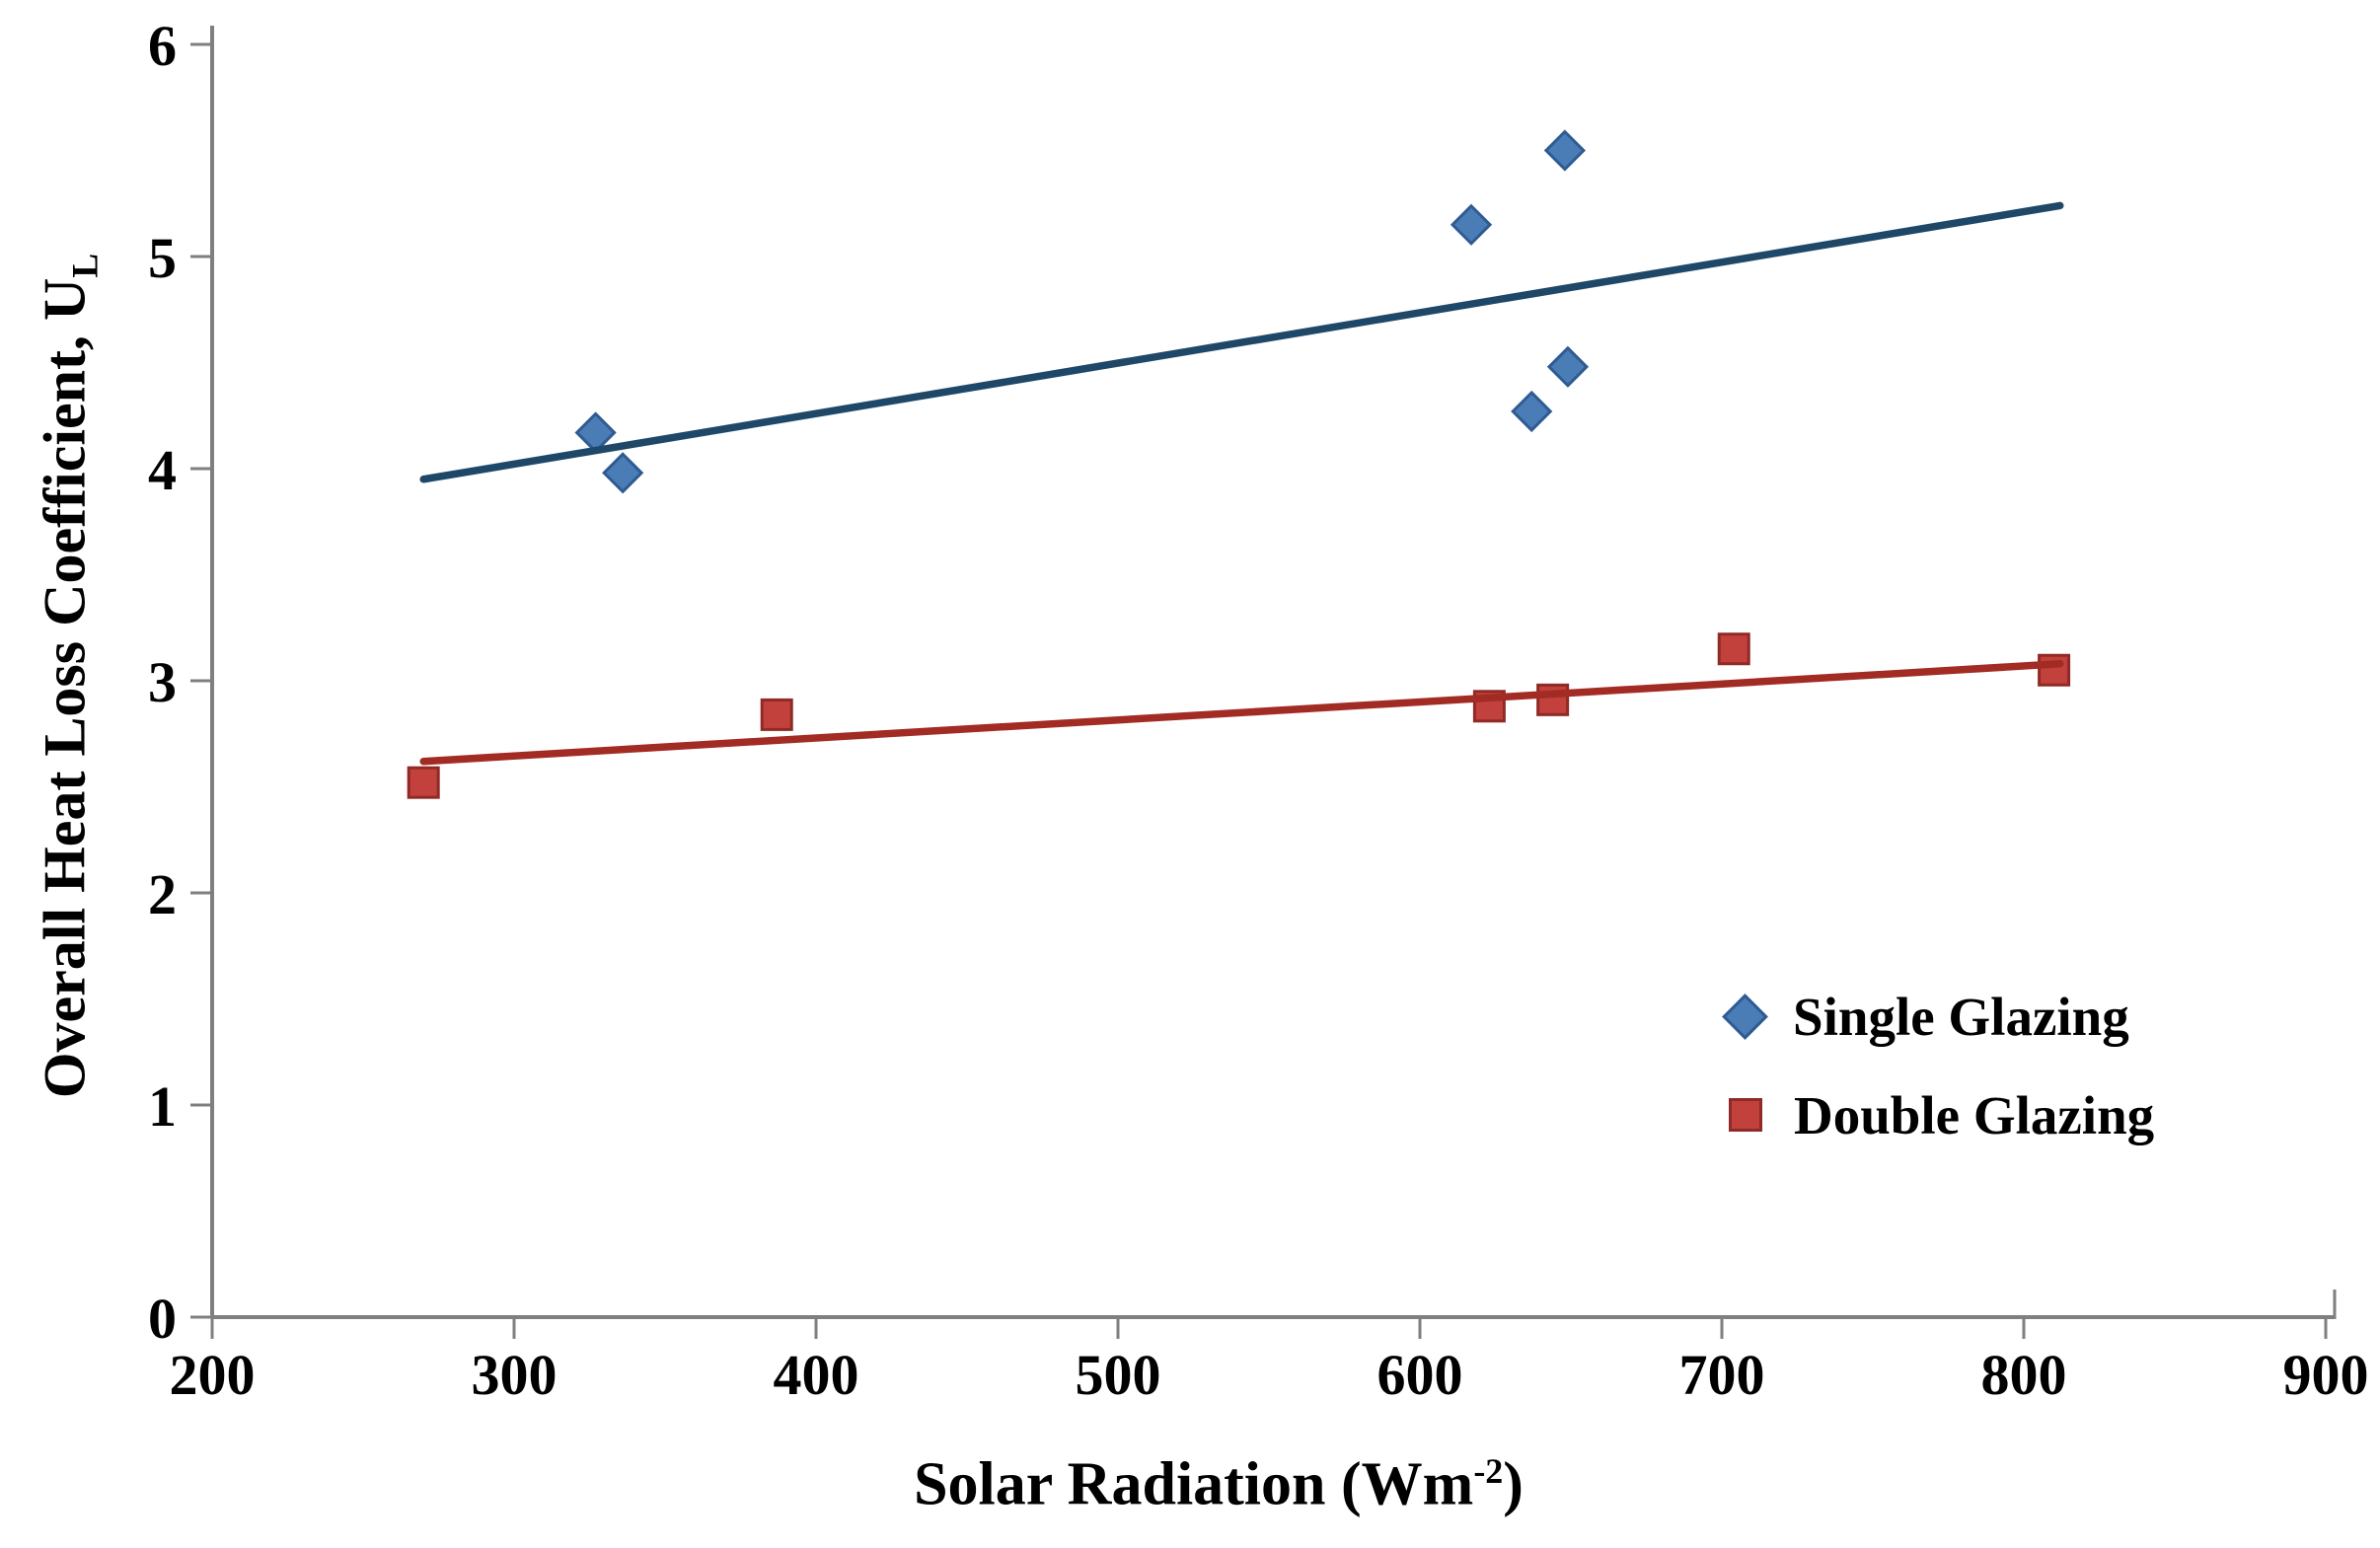  I want to click on square-marker-icon, so click(1745, 1115).